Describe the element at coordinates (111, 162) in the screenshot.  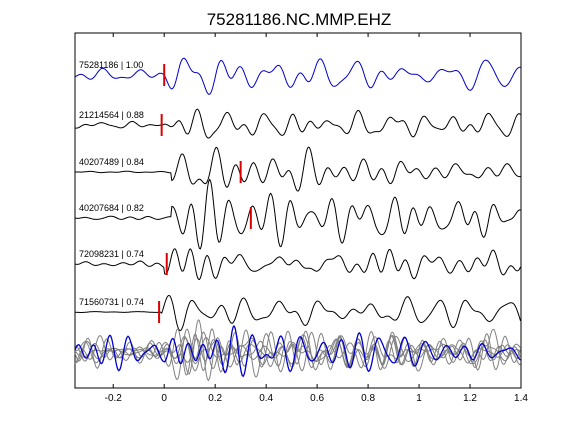
I see `trace-label: 40207489 | 0.84` at that location.